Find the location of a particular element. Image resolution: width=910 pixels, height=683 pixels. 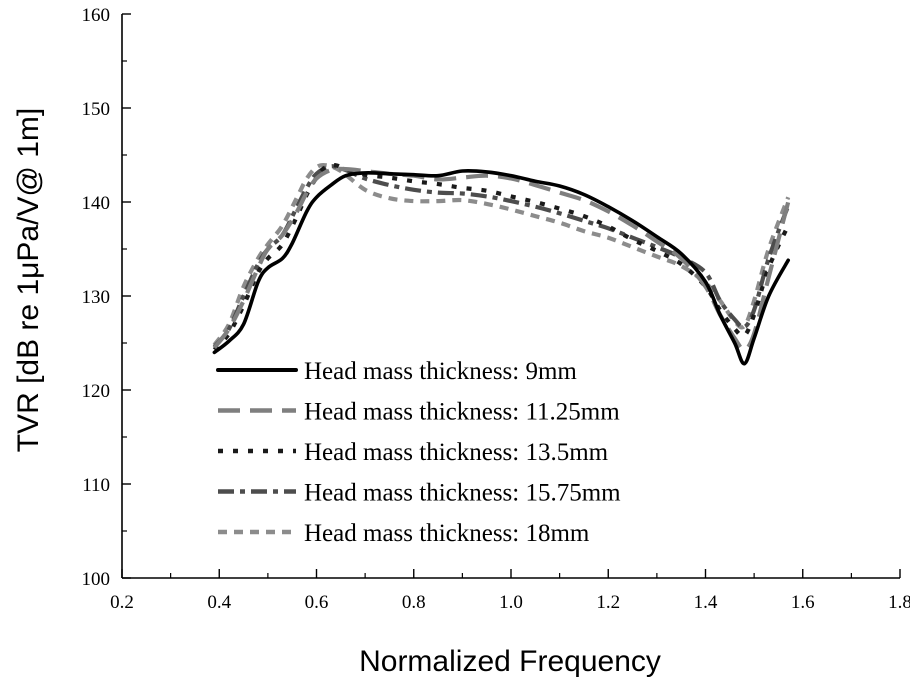

y-tick-label: 110 is located at coordinates (96, 485).